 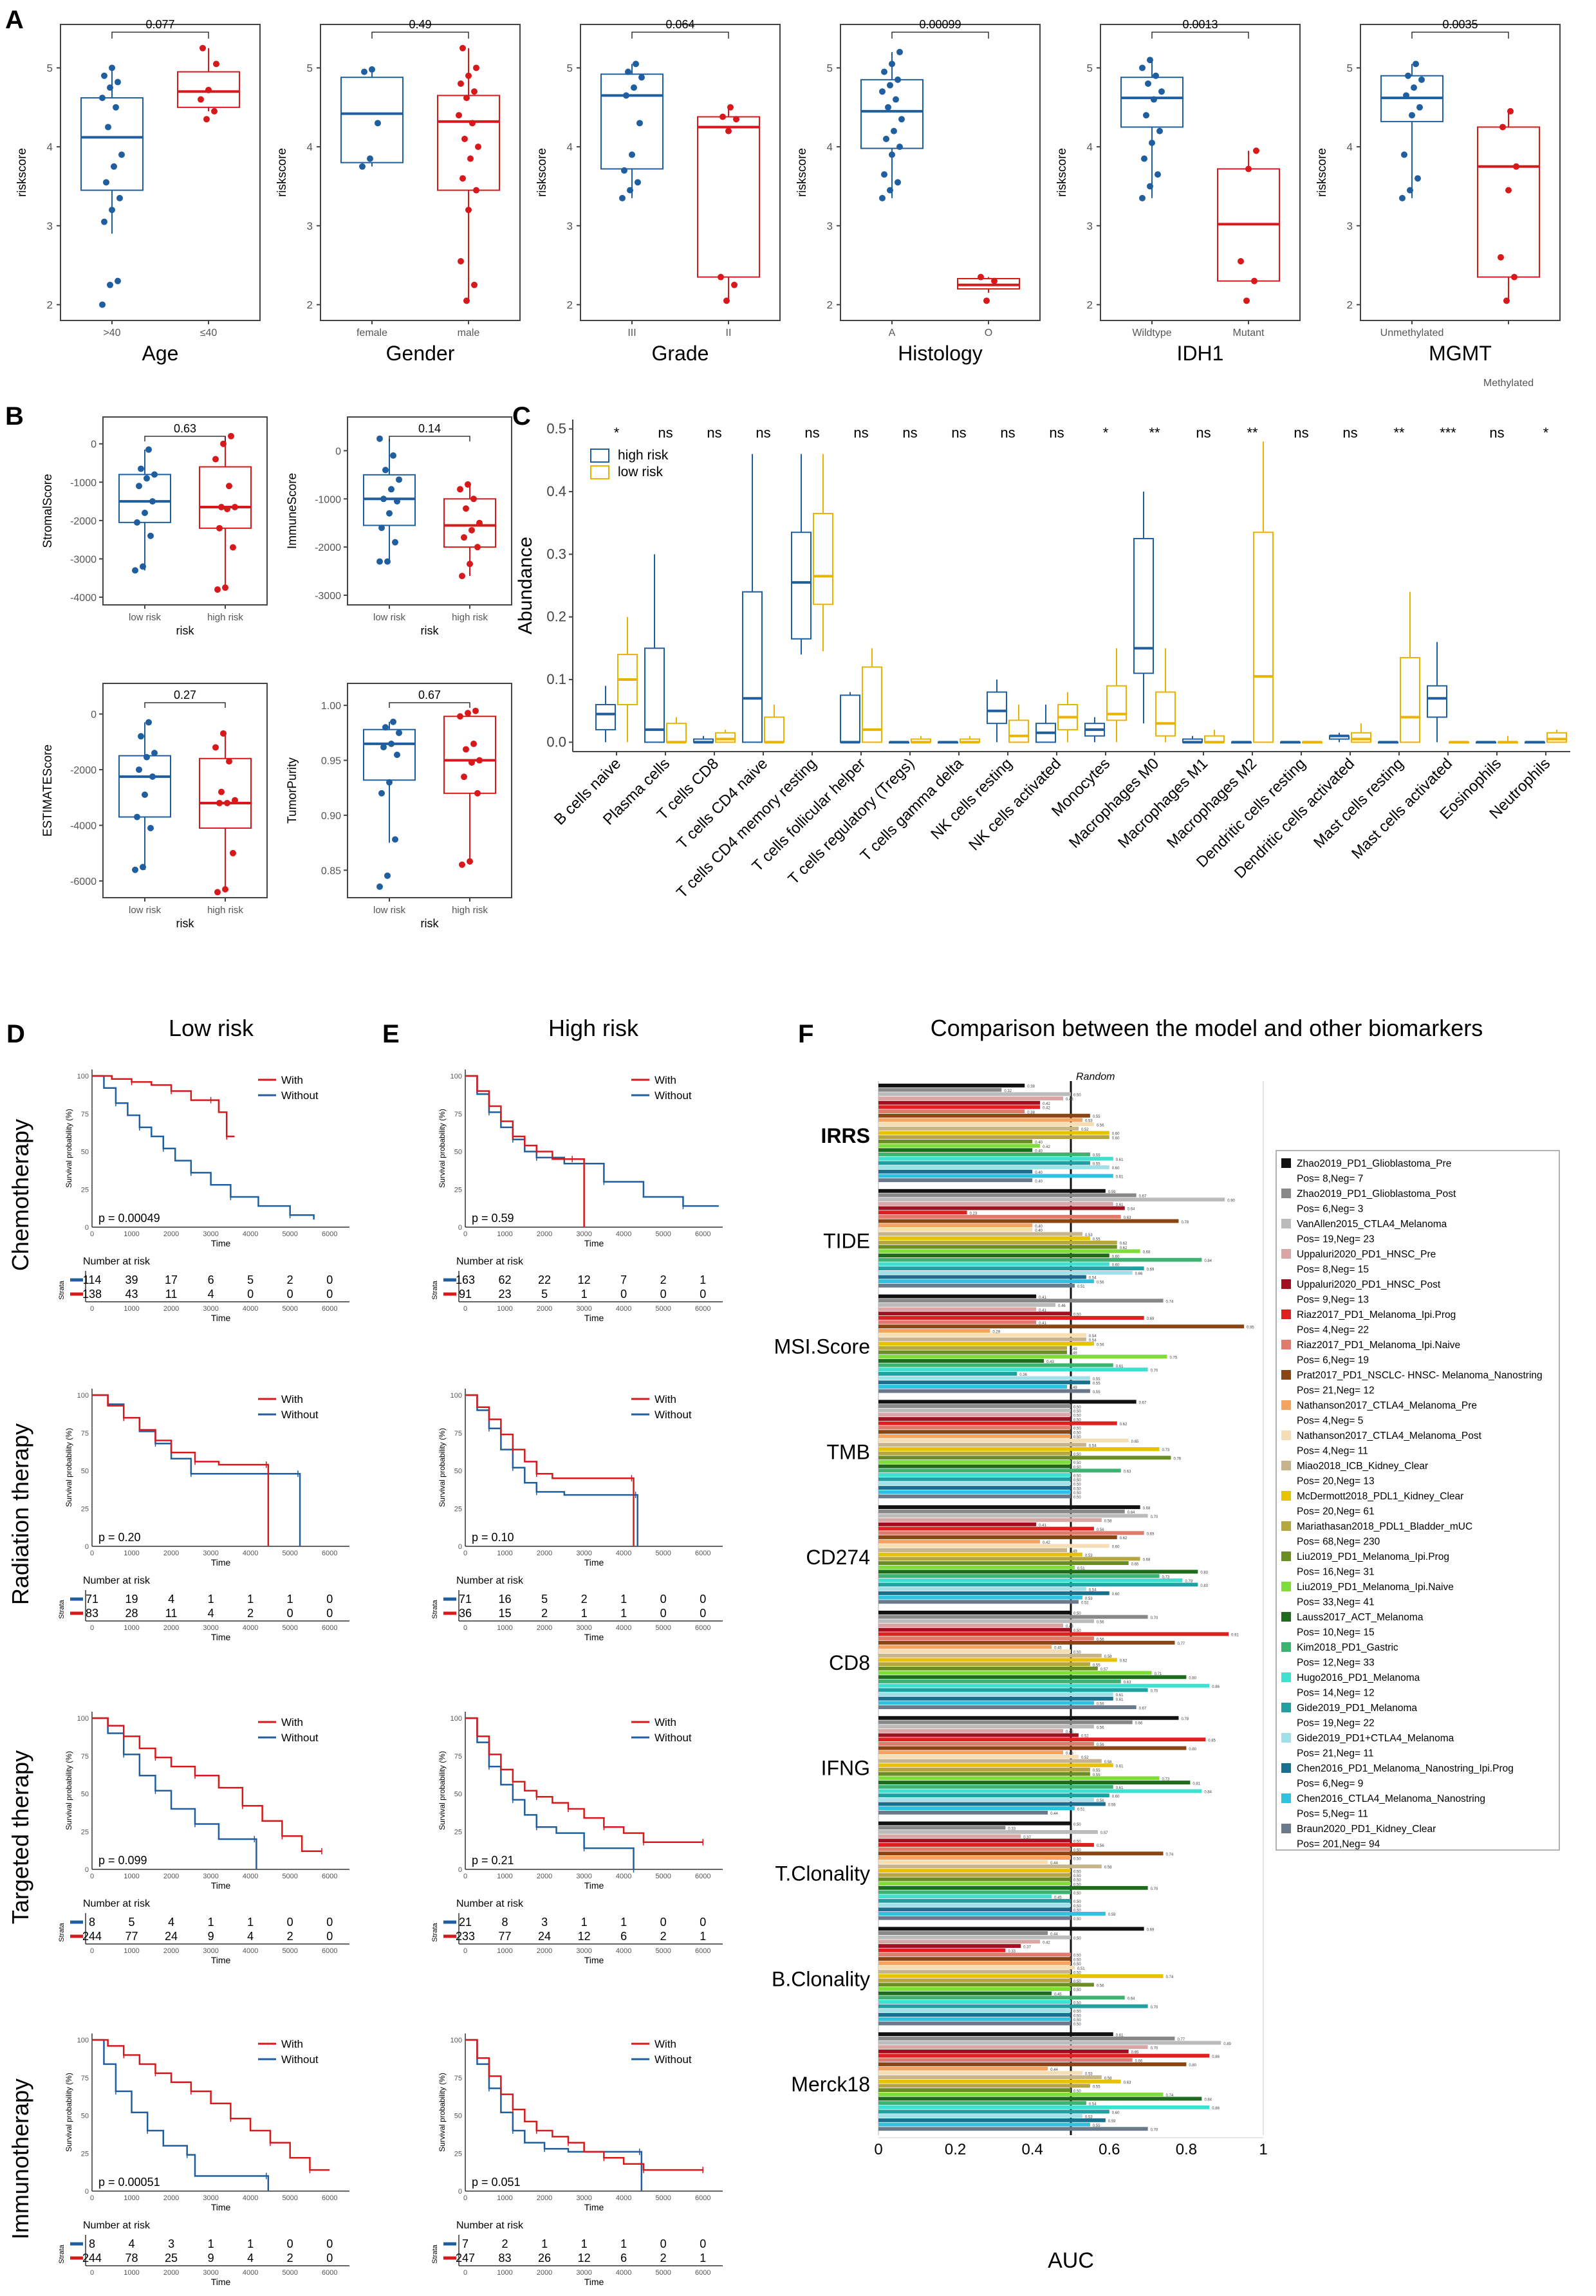 What do you see at coordinates (1096, 1771) in the screenshot?
I see `auc-value: 0.55` at bounding box center [1096, 1771].